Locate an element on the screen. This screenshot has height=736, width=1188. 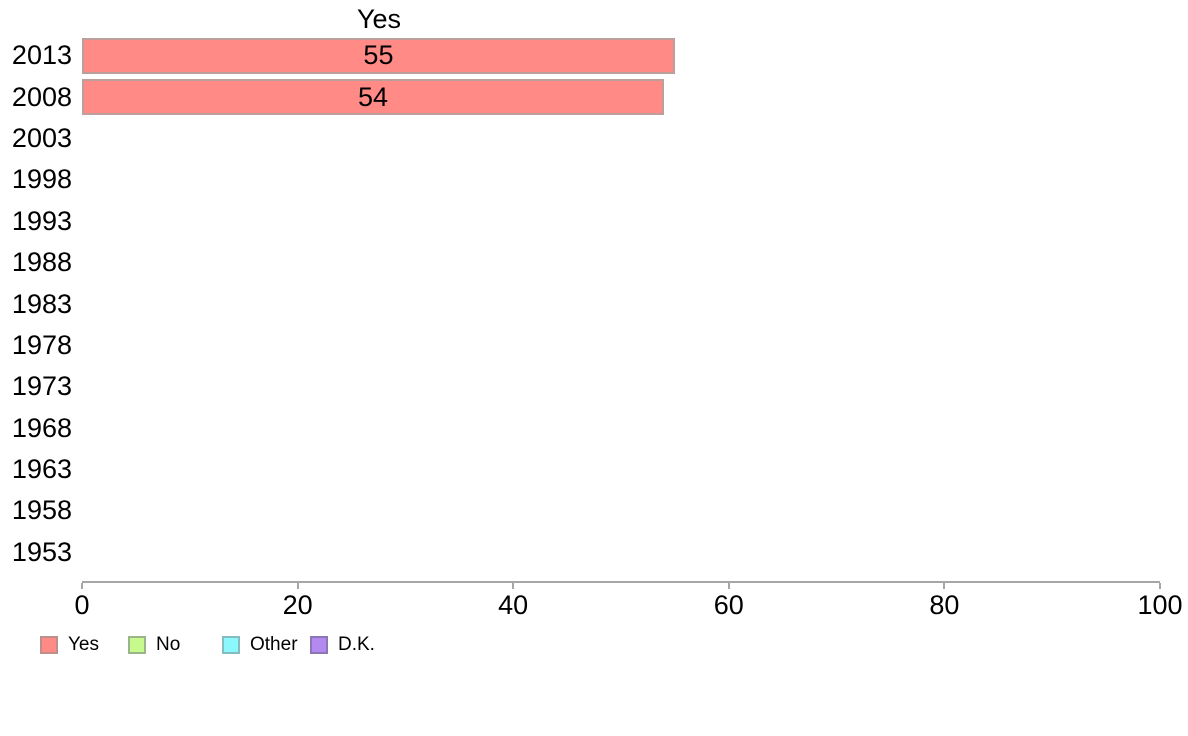
chart-row: 1958 is located at coordinates (594, 510).